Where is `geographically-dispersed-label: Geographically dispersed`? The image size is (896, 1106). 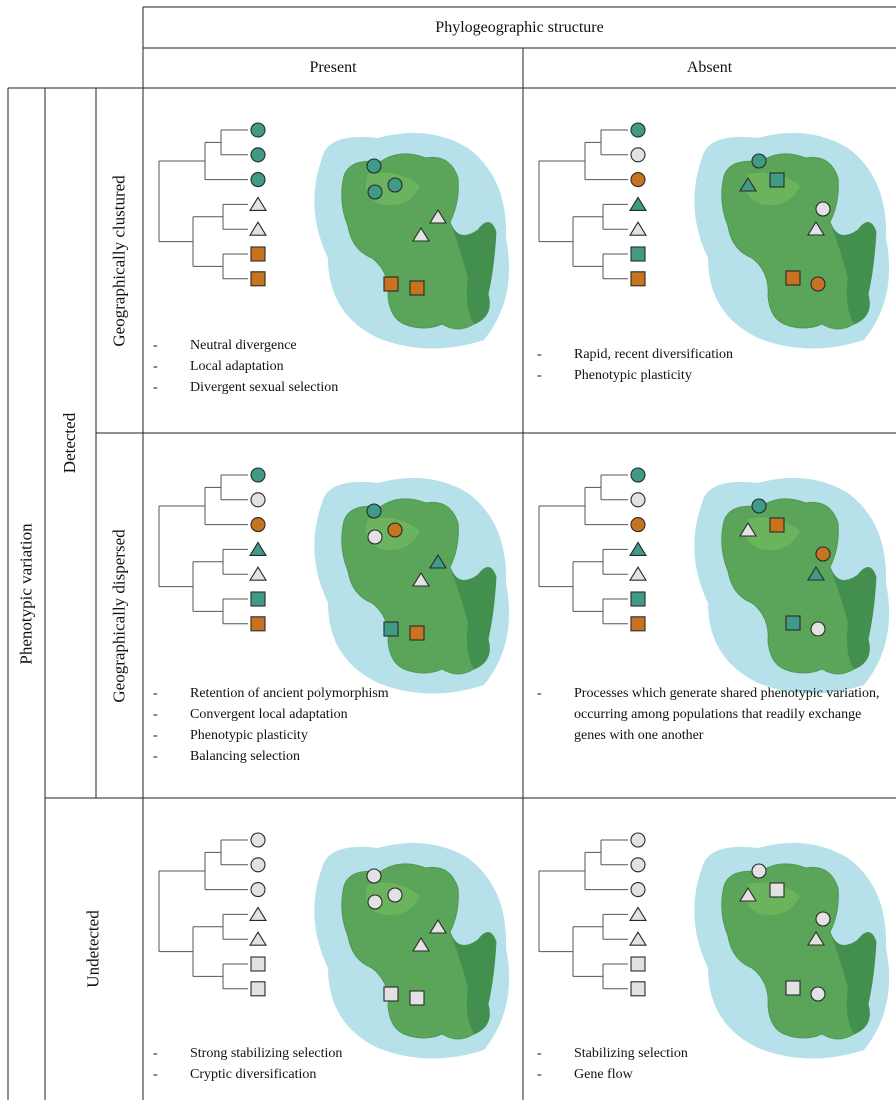
geographically-dispersed-label: Geographically dispersed is located at coordinates (119, 615).